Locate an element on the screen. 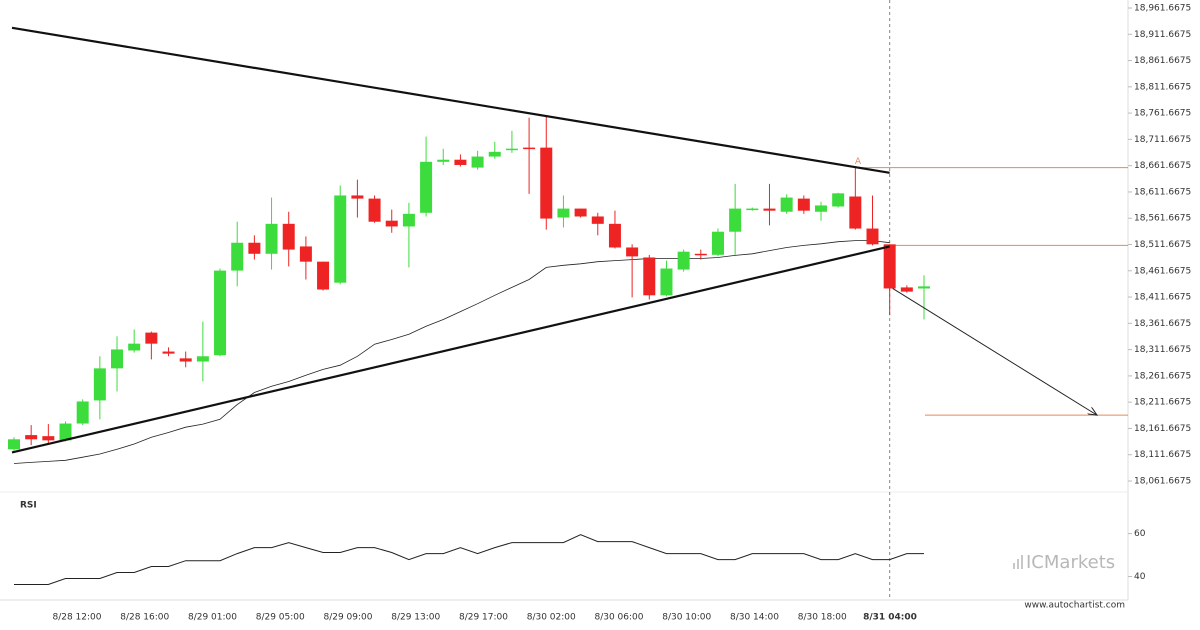 This screenshot has height=630, width=1200. source: www.autochartist.com is located at coordinates (1074, 606).